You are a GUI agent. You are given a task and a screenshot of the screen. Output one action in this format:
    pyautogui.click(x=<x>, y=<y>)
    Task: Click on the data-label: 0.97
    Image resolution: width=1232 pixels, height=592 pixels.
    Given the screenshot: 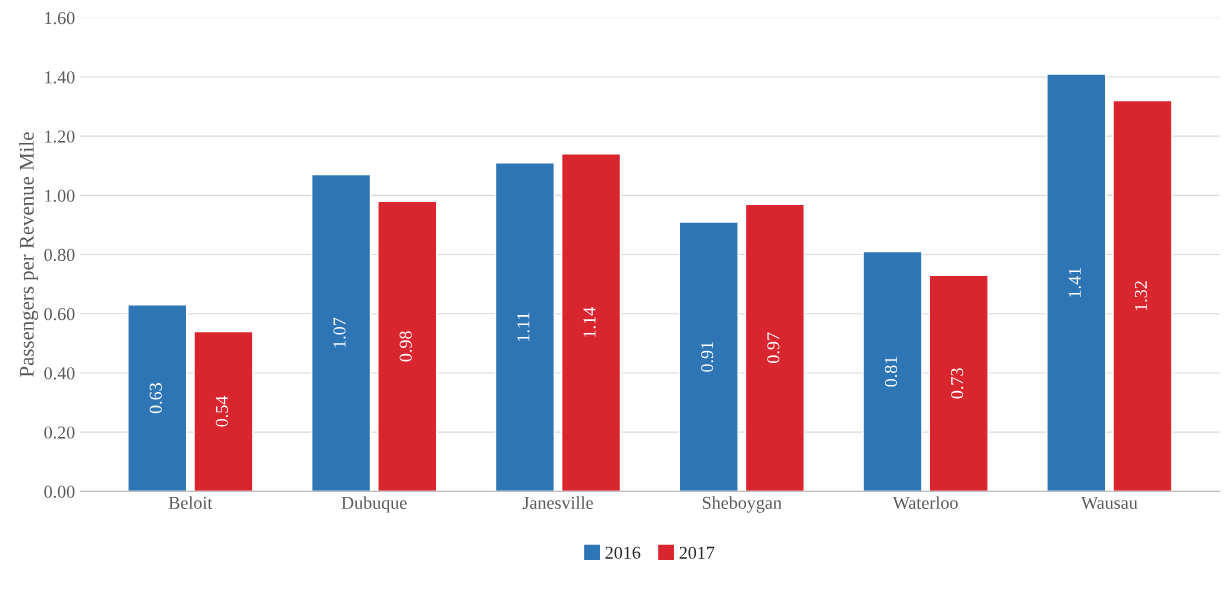 What is the action you would take?
    pyautogui.click(x=773, y=347)
    